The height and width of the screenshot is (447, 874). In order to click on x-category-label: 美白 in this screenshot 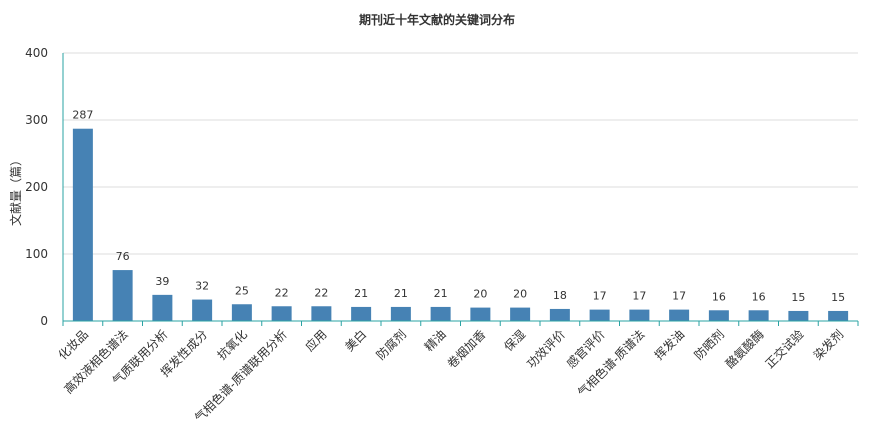, I will do `click(356, 341)`.